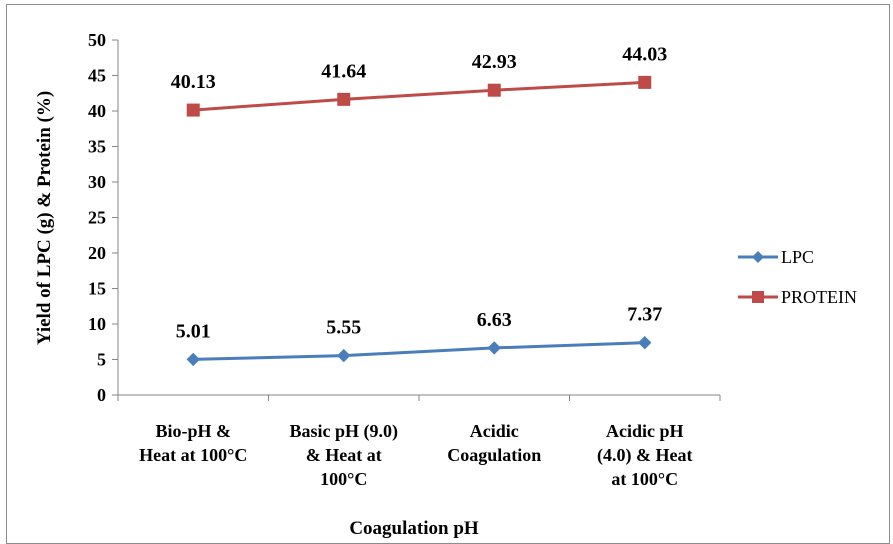  Describe the element at coordinates (758, 297) in the screenshot. I see `legend-marker-protein` at that location.